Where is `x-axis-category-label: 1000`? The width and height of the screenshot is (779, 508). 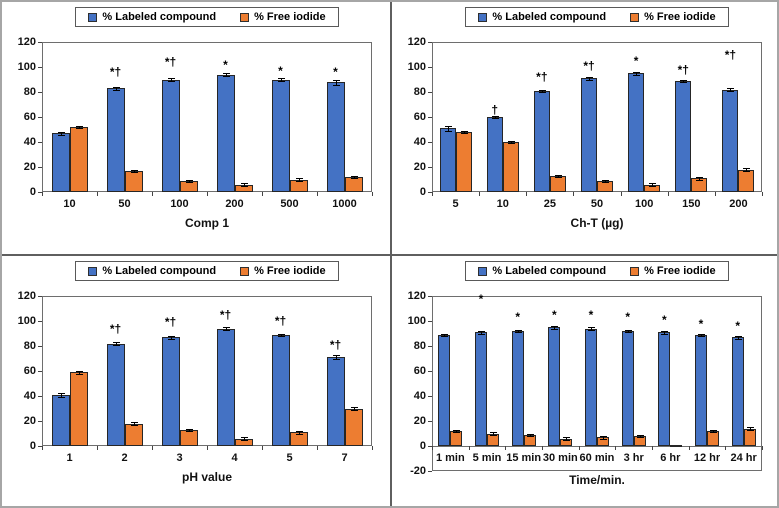
x-axis-category-label: 1000 is located at coordinates (344, 204).